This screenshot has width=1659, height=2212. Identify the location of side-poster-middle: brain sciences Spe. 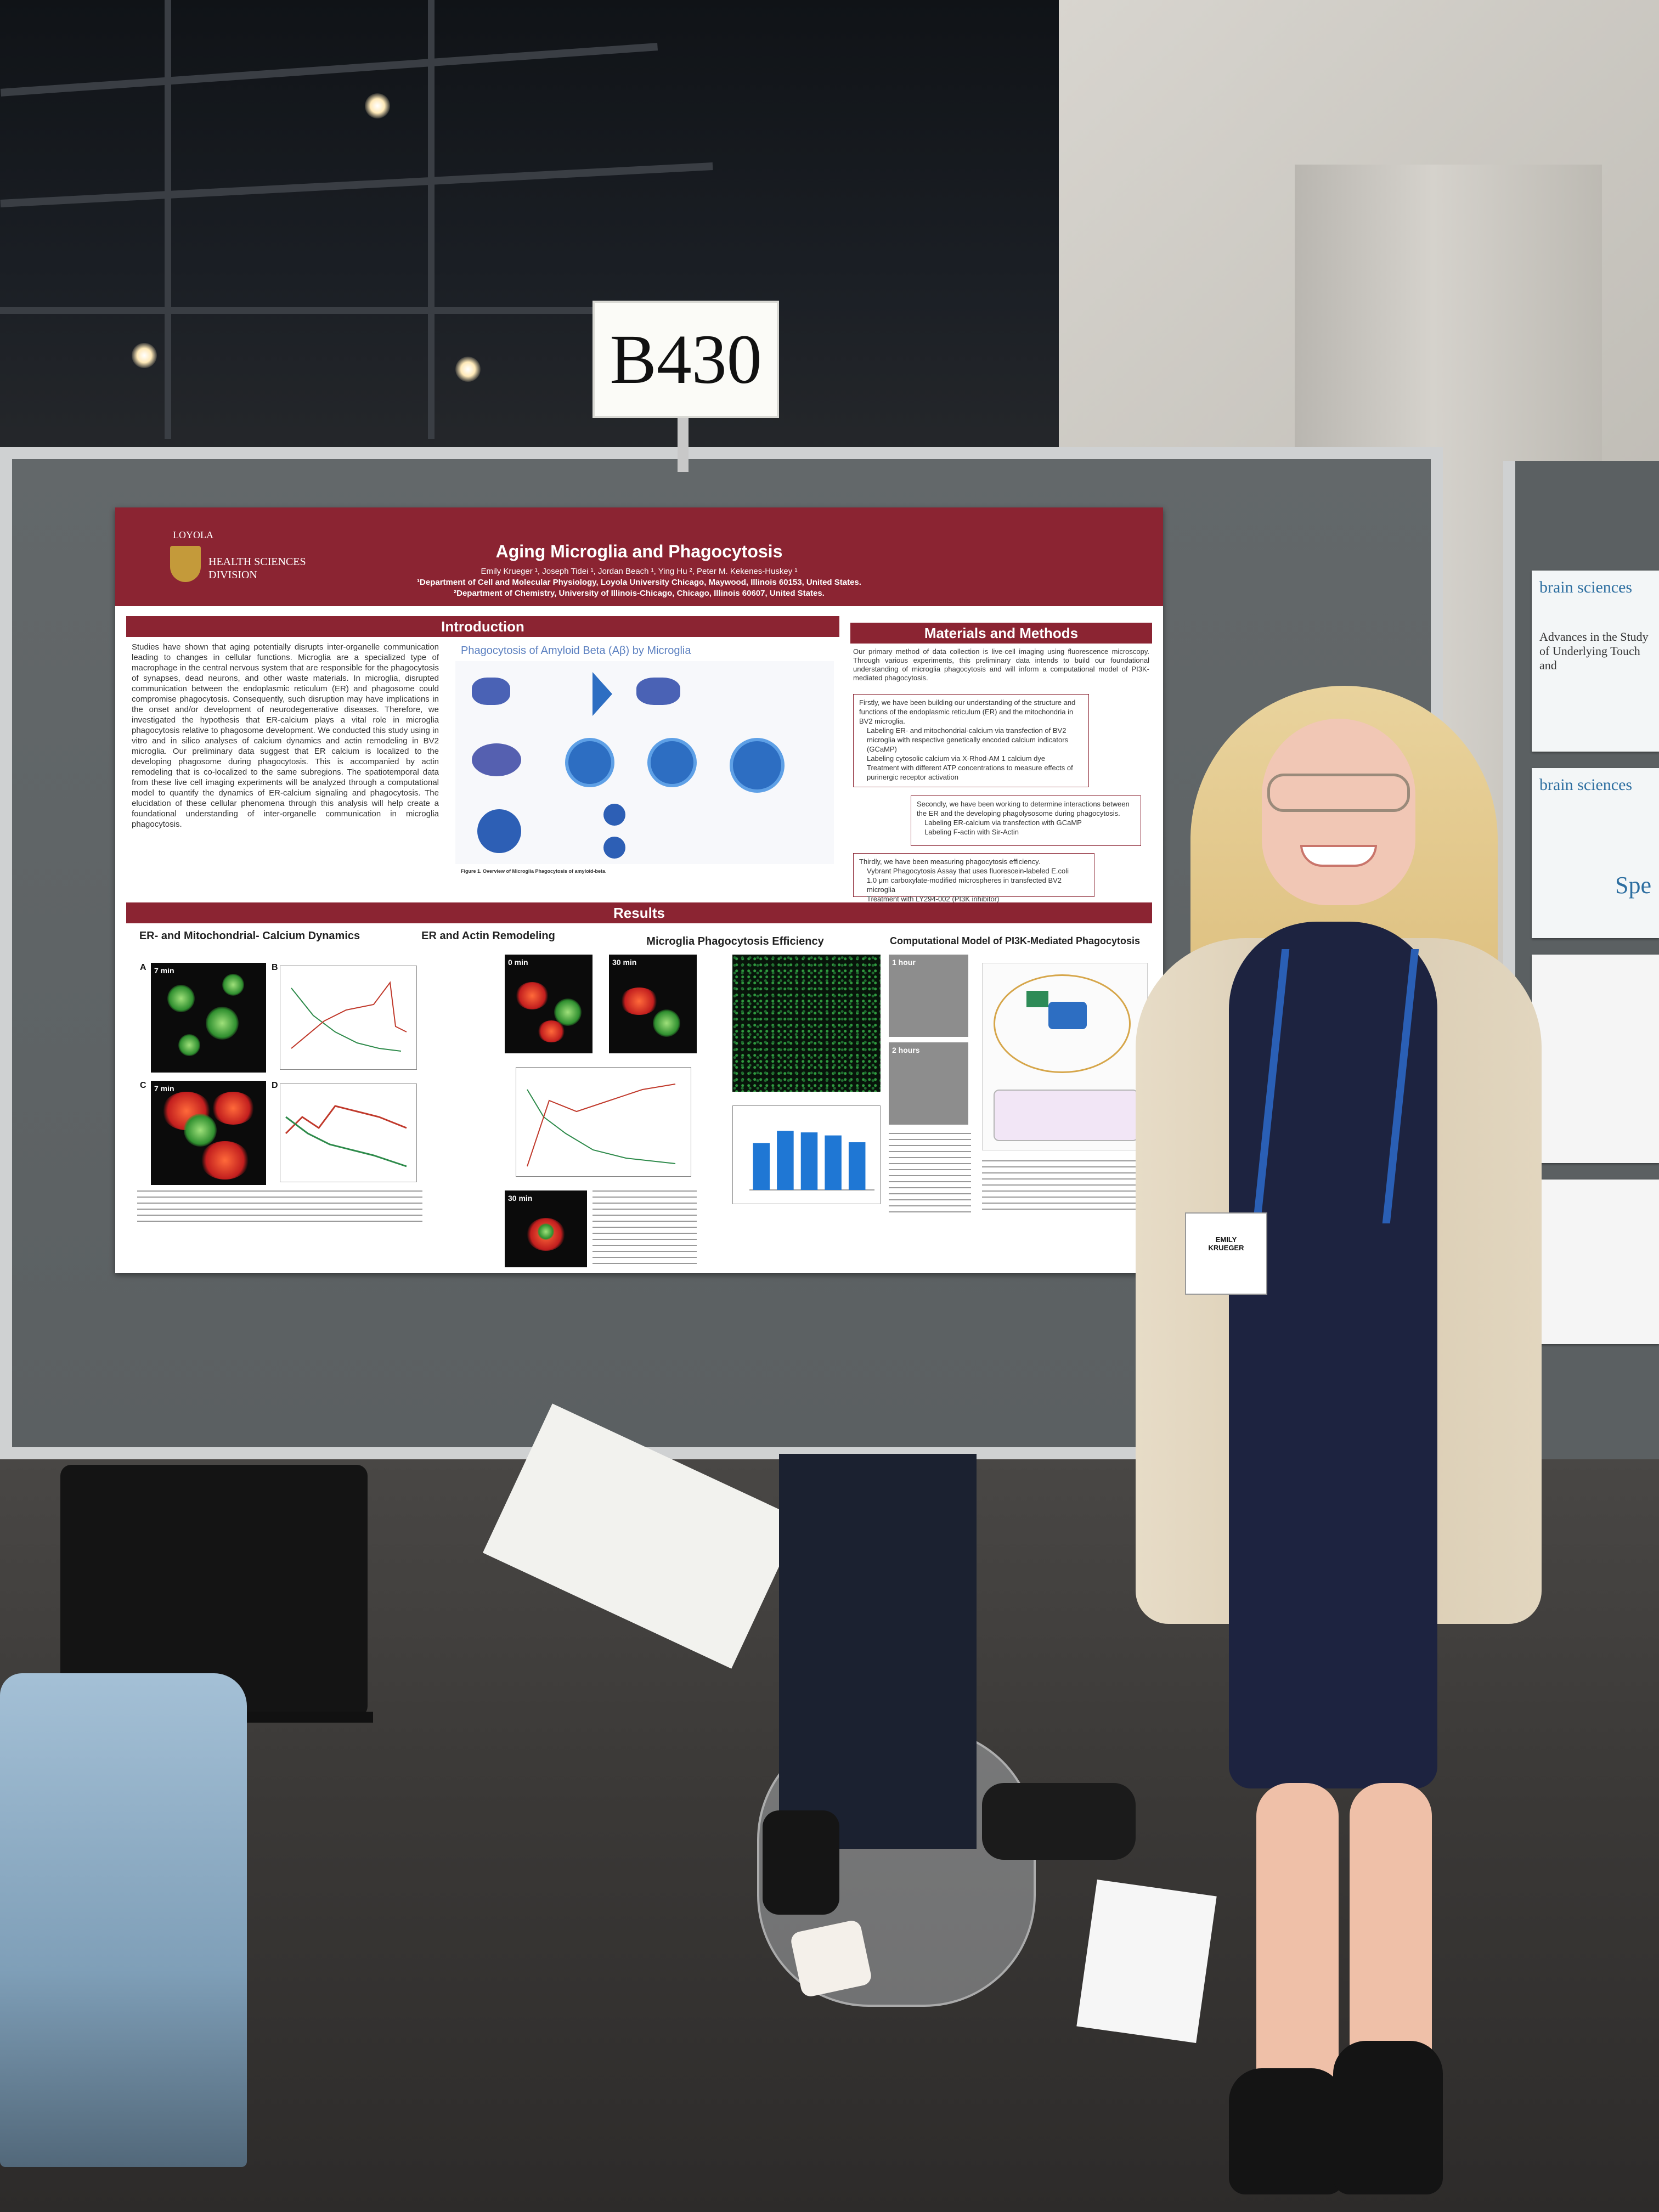
(1596, 853).